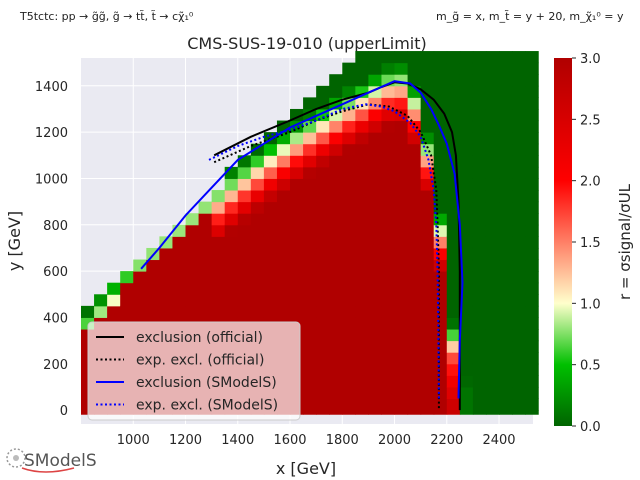 The width and height of the screenshot is (640, 480). I want to click on x-tick-label: 1600, so click(289, 440).